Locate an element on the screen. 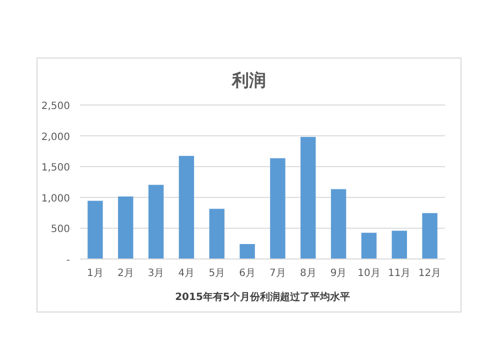 This screenshot has height=339, width=500. x-tick-label: 2月 is located at coordinates (125, 273).